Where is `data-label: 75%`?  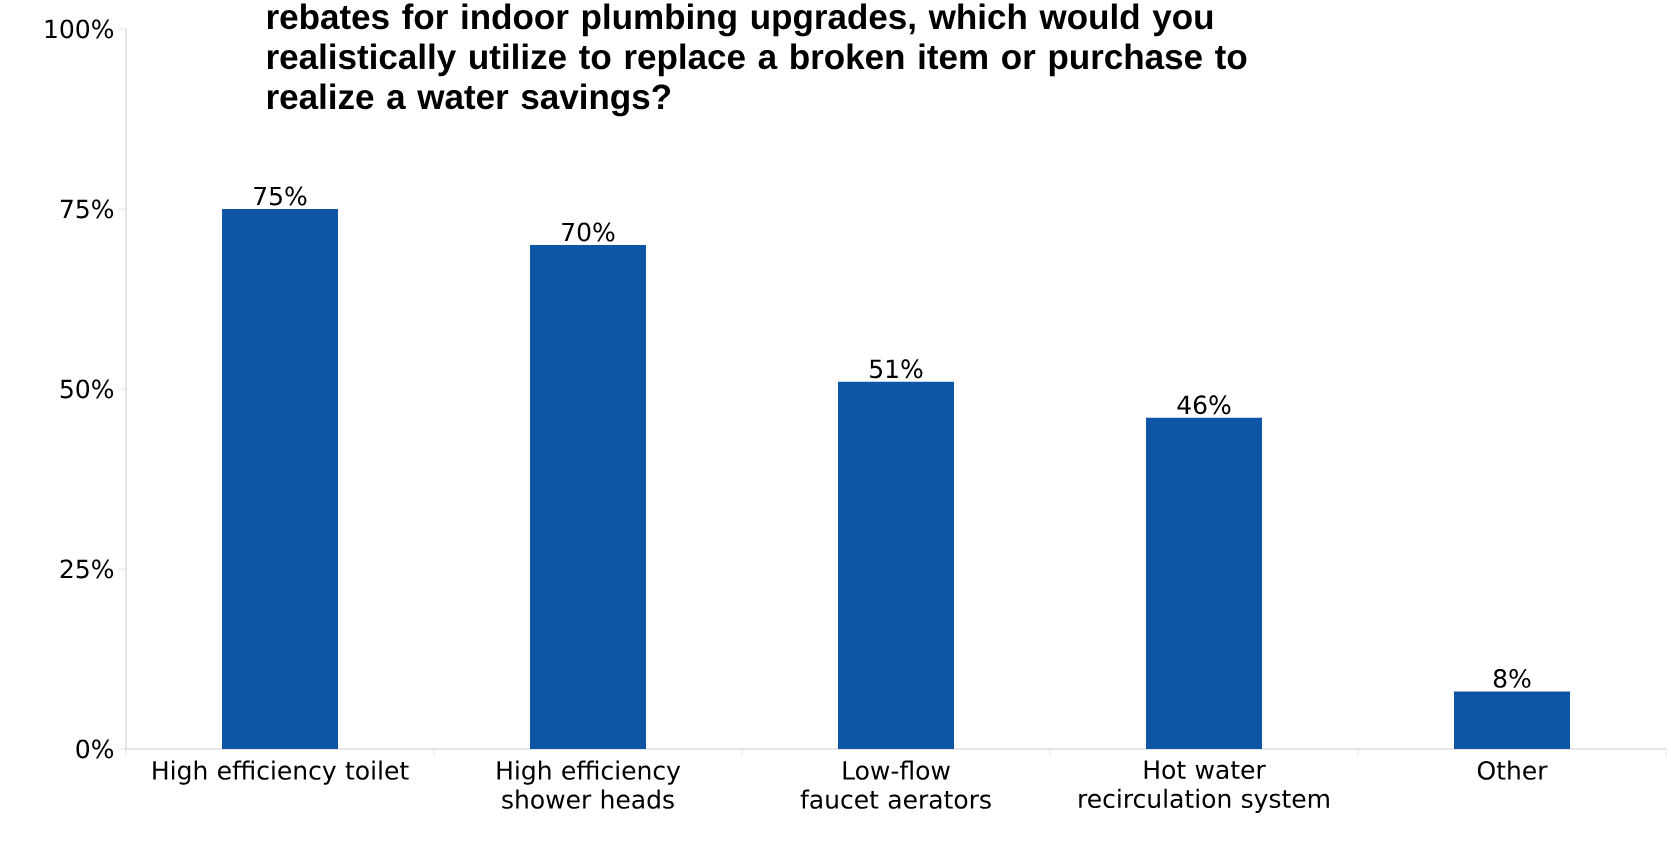
data-label: 75% is located at coordinates (280, 196).